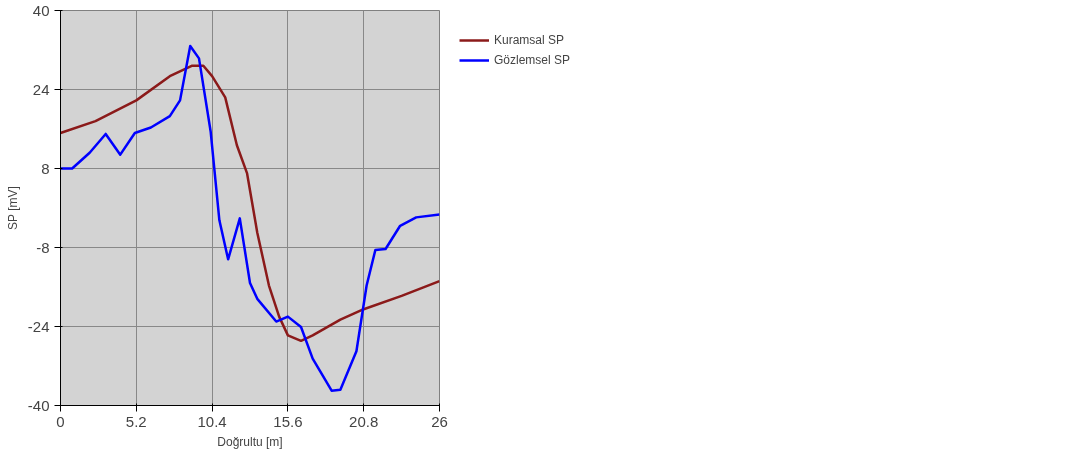  What do you see at coordinates (364, 421) in the screenshot?
I see `x-tick-label: 20.8` at bounding box center [364, 421].